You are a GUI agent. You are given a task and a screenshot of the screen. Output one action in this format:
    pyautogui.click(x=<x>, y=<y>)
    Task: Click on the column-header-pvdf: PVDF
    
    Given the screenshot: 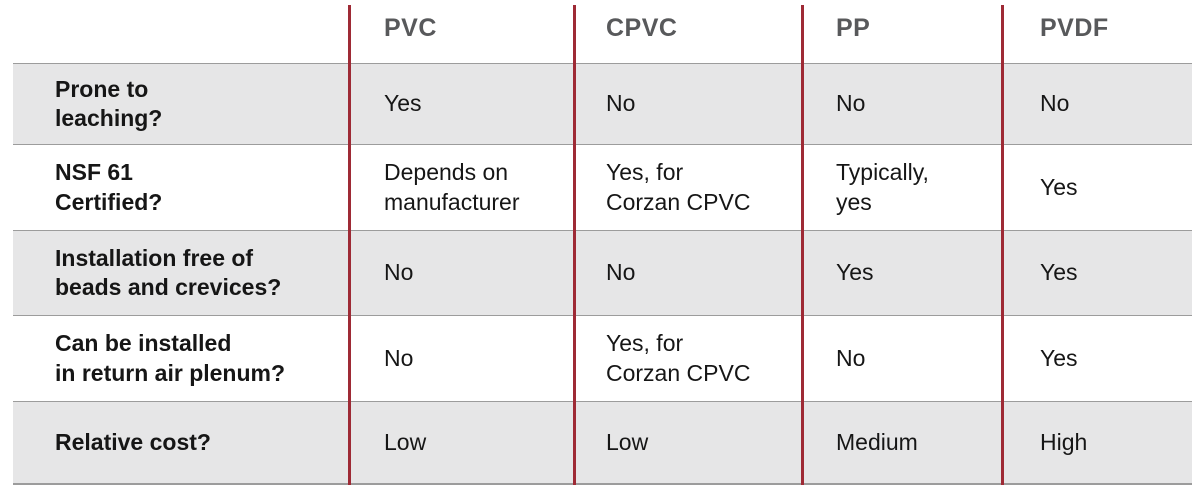 What is the action you would take?
    pyautogui.click(x=1074, y=28)
    